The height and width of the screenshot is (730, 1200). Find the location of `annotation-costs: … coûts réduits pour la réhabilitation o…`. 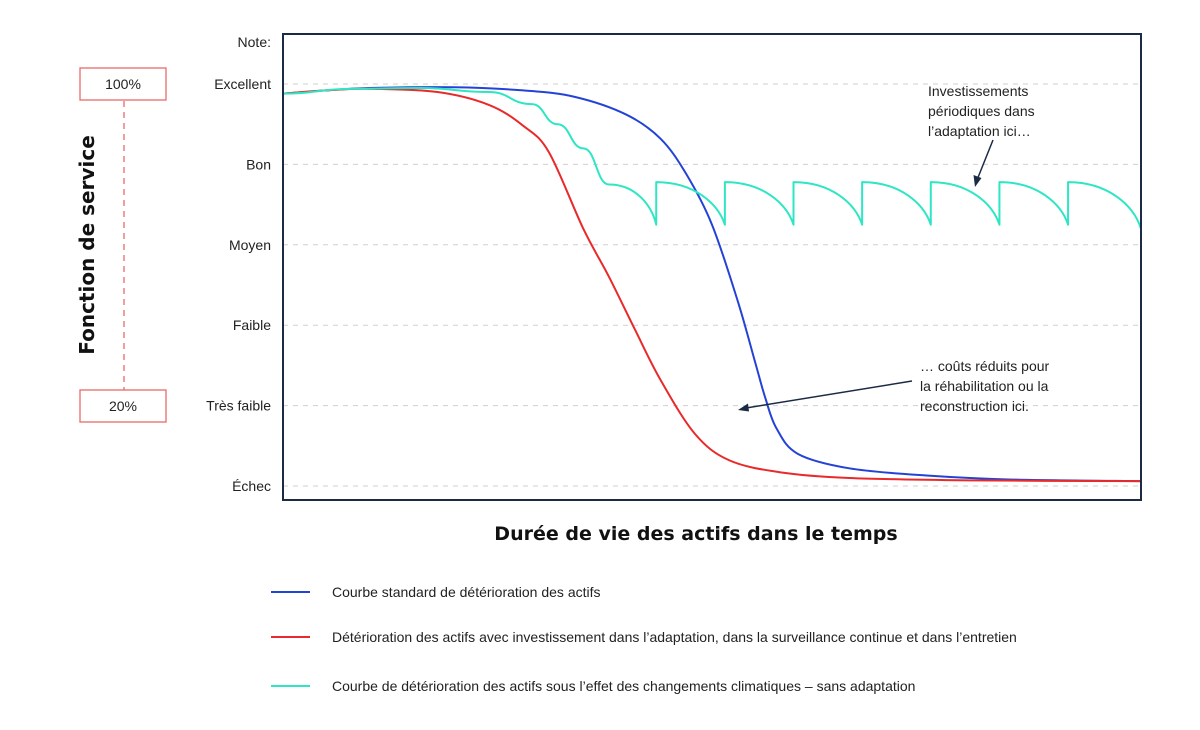

annotation-costs: … coûts réduits pour la réhabilitation o… is located at coordinates (894, 386).